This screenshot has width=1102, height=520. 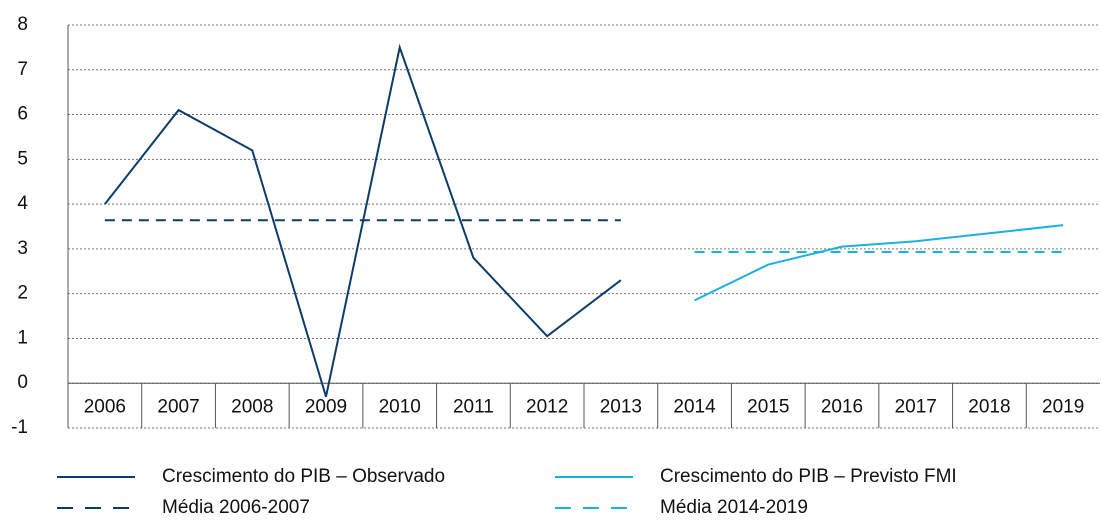 What do you see at coordinates (400, 407) in the screenshot?
I see `x-tick-label: 2010` at bounding box center [400, 407].